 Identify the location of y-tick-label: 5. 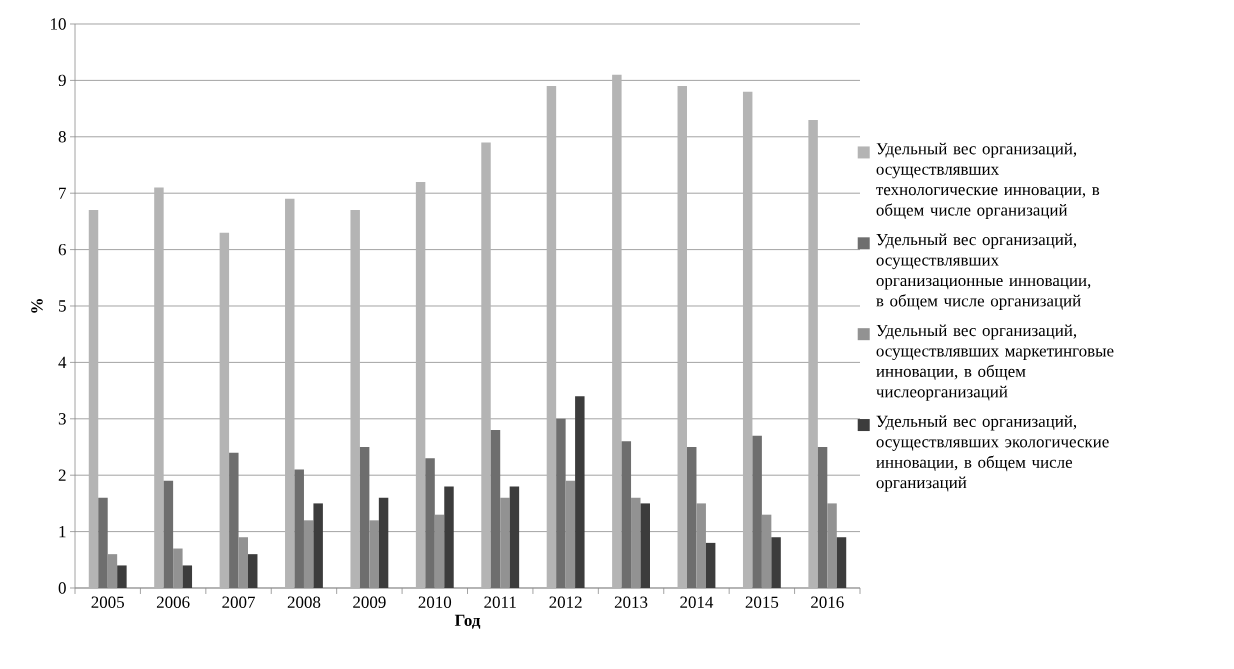
(62, 306).